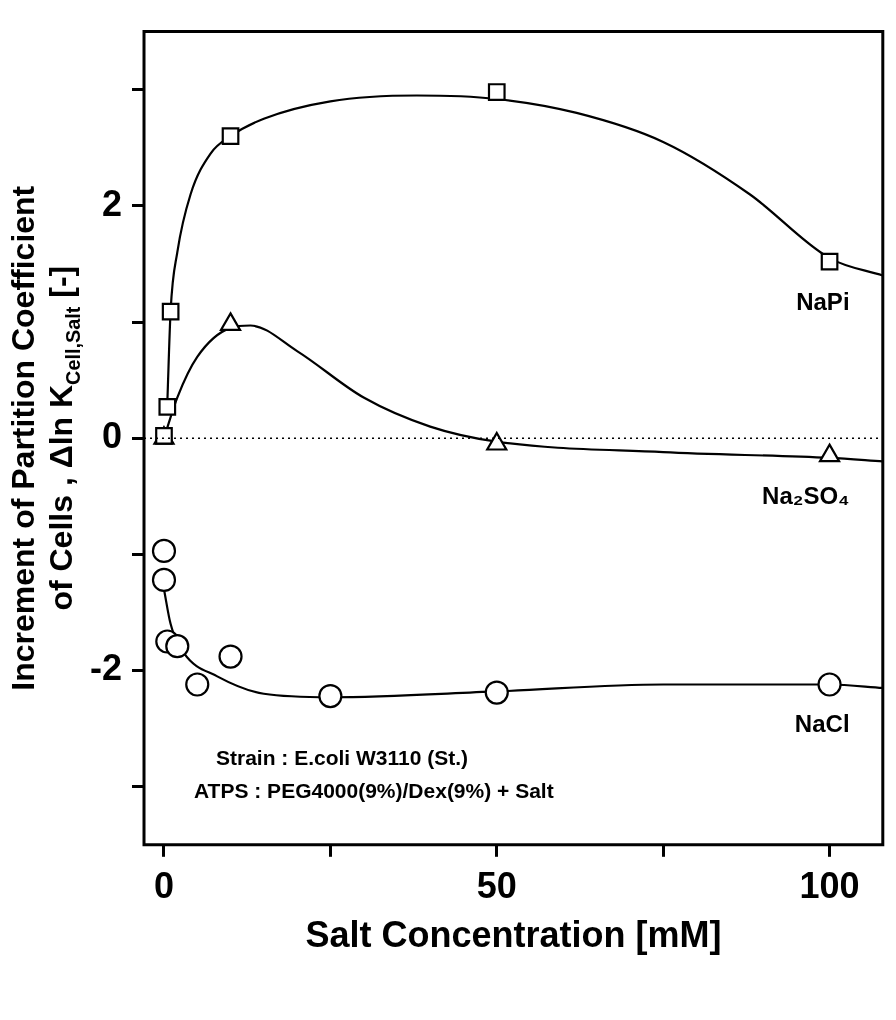 This screenshot has width=896, height=1020. What do you see at coordinates (513, 934) in the screenshot?
I see `x-axis-title: Salt Concentration [mM]` at bounding box center [513, 934].